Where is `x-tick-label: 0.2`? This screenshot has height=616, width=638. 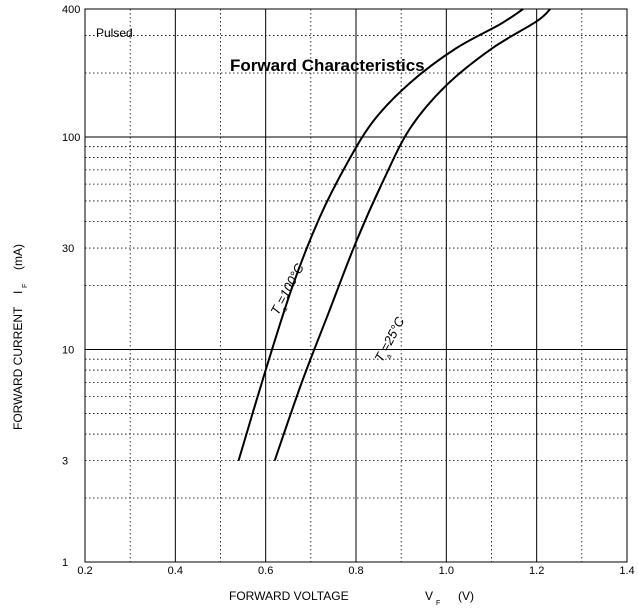 x-tick-label: 0.2 is located at coordinates (84, 571).